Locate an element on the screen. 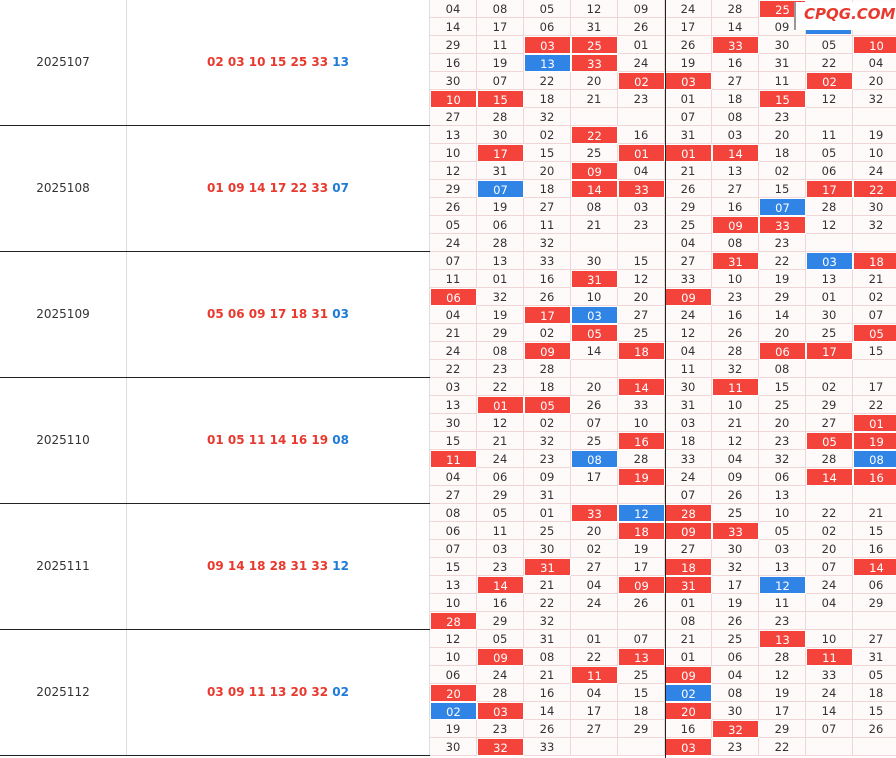 Image resolution: width=896 pixels, height=758 pixels. hit-cell: 07 is located at coordinates (500, 189).